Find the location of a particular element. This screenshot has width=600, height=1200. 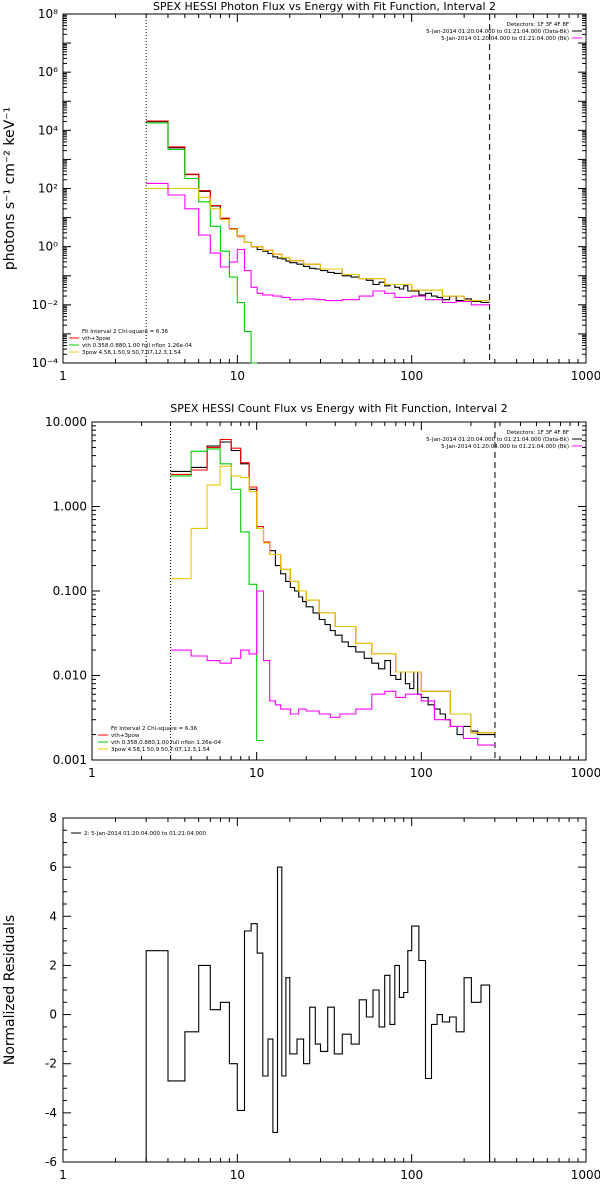

y-axis-label: Normalized Residuals is located at coordinates (10, 990).